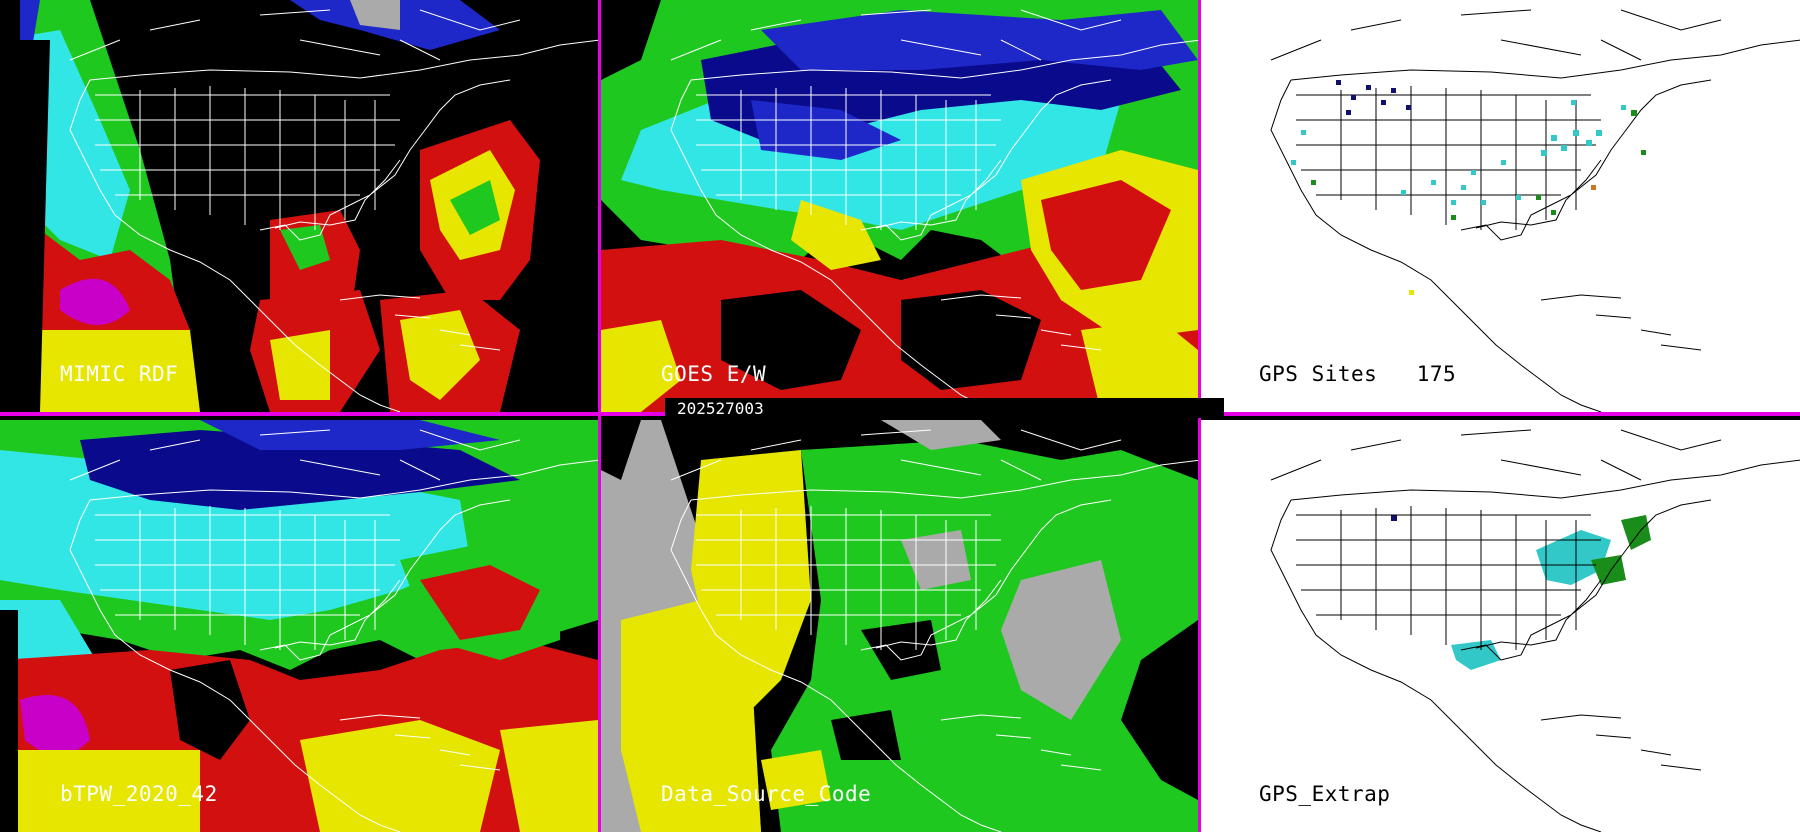 The width and height of the screenshot is (1800, 832). What do you see at coordinates (1535, 210) in the screenshot?
I see `gps-sites-map` at bounding box center [1535, 210].